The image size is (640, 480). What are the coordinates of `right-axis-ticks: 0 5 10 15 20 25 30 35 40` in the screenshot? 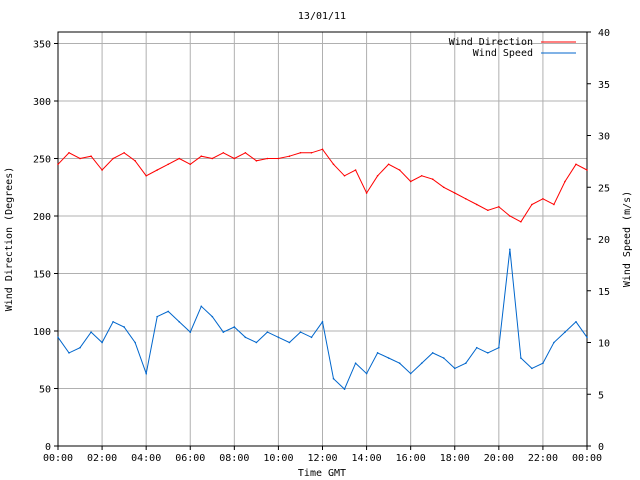 It's located at (598, 240).